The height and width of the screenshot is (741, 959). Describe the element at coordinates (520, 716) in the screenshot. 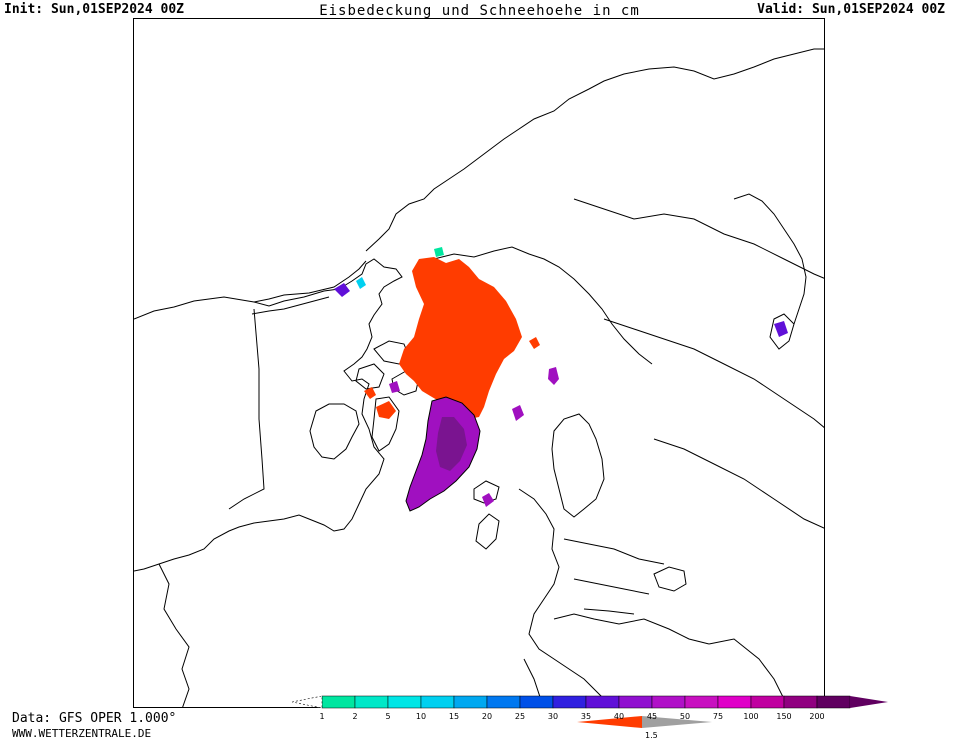

I see `legend-tick-label: 25` at that location.